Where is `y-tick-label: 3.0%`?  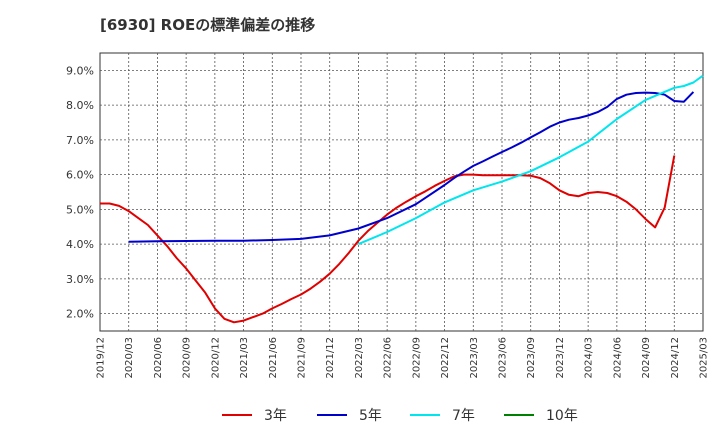 y-tick-label: 3.0% is located at coordinates (80, 279).